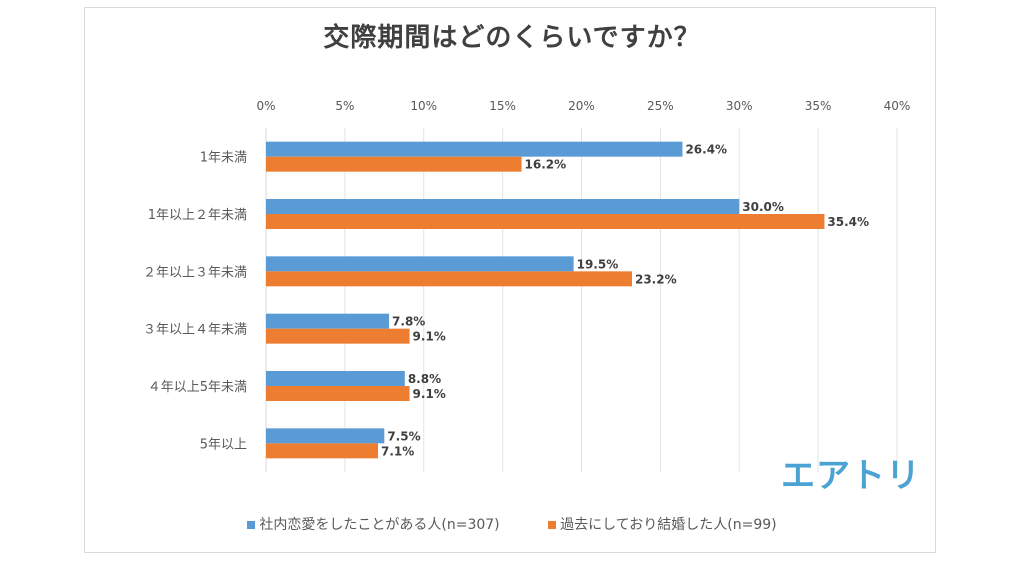  What do you see at coordinates (379, 525) in the screenshot?
I see `legend-label: 社内恋愛をしたことがある人(n=307)` at bounding box center [379, 525].